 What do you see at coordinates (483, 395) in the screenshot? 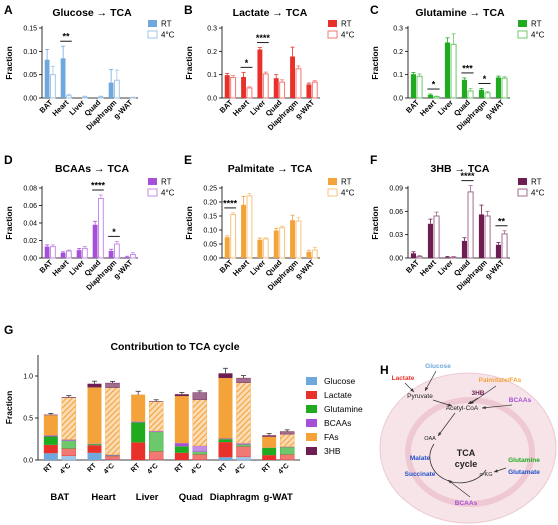
I see `pathway-arrow` at bounding box center [483, 395].